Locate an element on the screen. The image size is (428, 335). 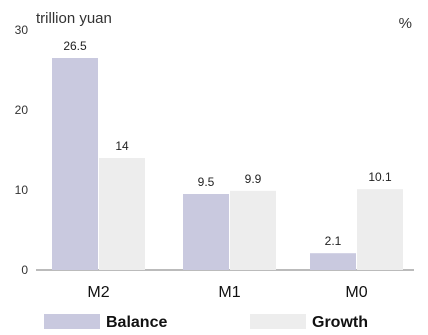
data-label: 14 is located at coordinates (122, 146).